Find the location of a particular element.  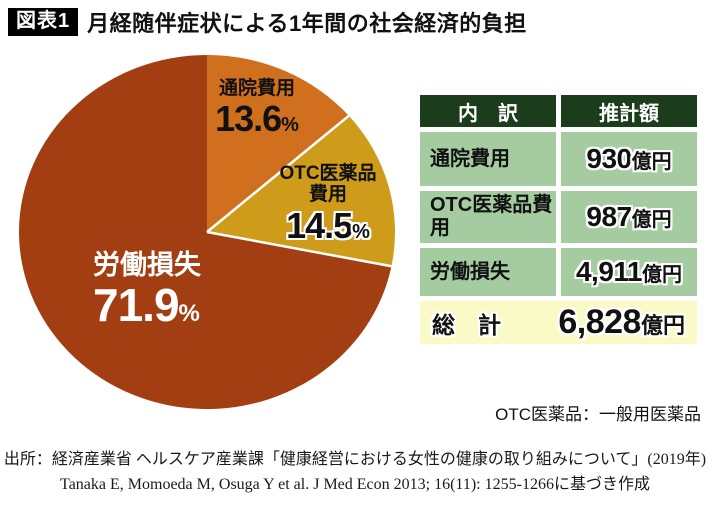

table-row-label: 通院費用 is located at coordinates (488, 159).